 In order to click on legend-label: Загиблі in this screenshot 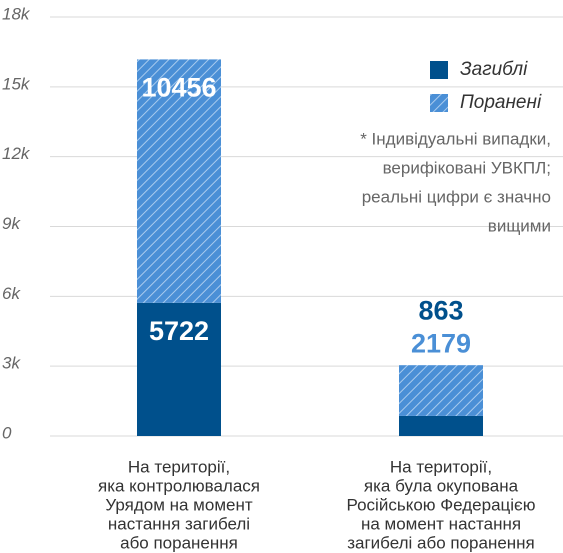, I will do `click(494, 69)`.